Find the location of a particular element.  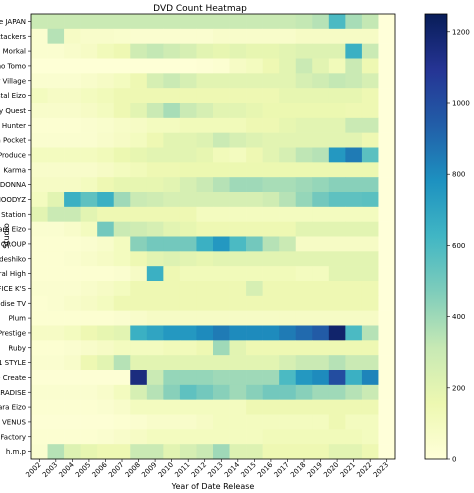

x-tick-label: 2006 is located at coordinates (100, 469).